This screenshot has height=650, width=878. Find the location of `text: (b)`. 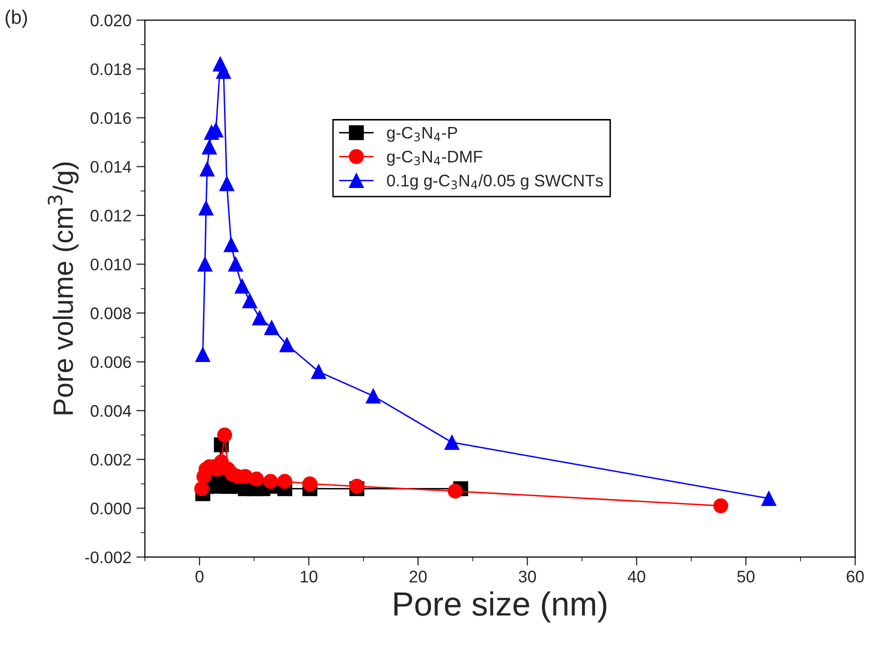

text: (b) is located at coordinates (16, 19).